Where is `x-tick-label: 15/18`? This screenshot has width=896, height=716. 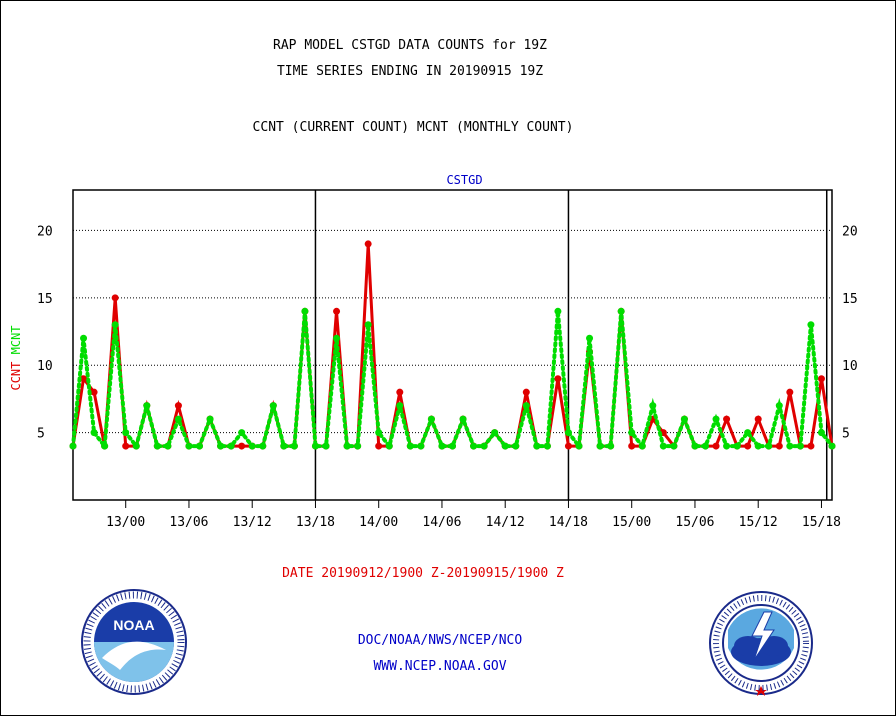 x-tick-label: 15/18 is located at coordinates (821, 522).